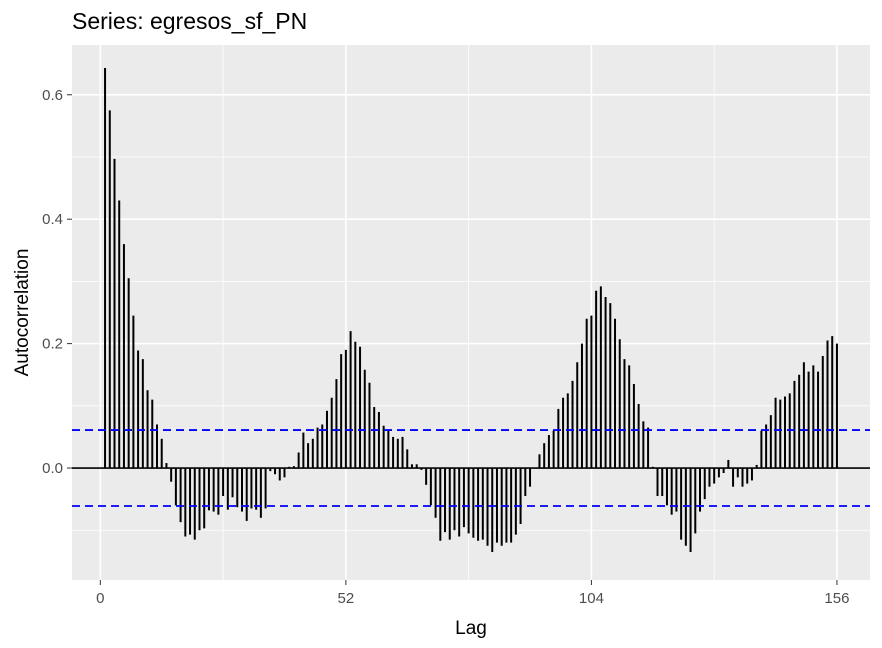 The height and width of the screenshot is (648, 882). What do you see at coordinates (100, 598) in the screenshot?
I see `x-tick-label: 0` at bounding box center [100, 598].